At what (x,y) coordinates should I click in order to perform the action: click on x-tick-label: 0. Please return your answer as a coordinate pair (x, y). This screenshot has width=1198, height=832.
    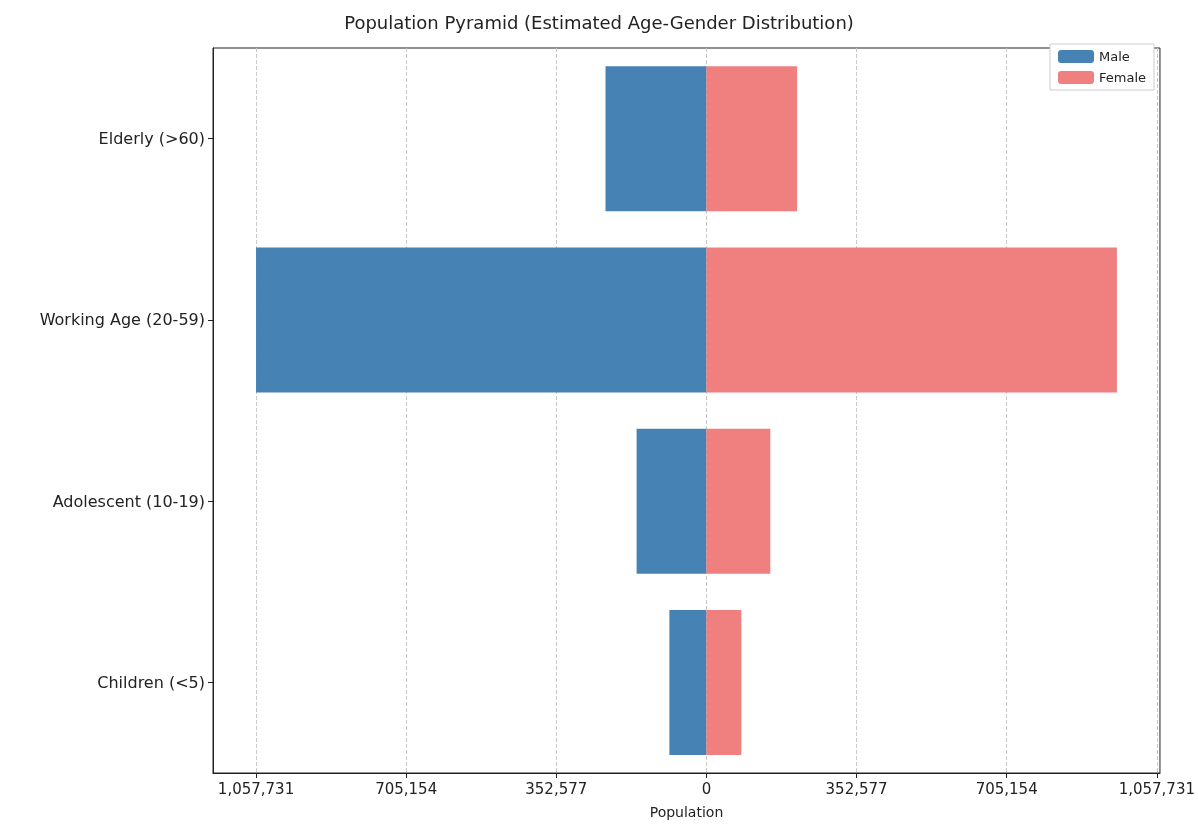
    Looking at the image, I should click on (706, 788).